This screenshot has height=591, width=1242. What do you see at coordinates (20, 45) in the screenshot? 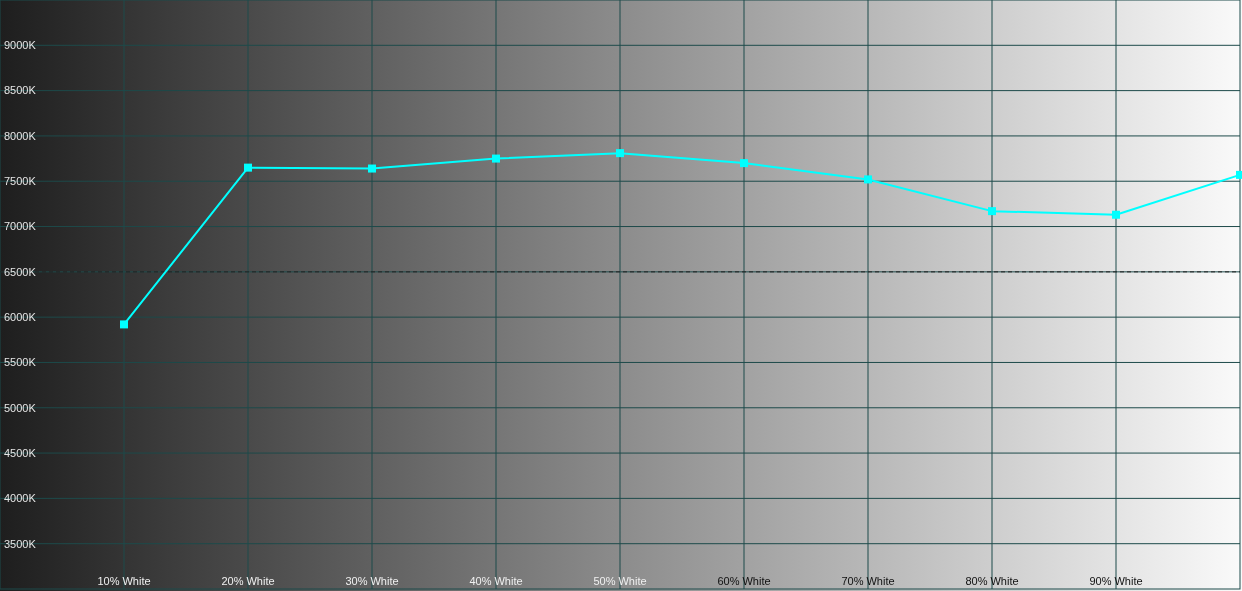
I see `y-tick-label: 9000K` at bounding box center [20, 45].